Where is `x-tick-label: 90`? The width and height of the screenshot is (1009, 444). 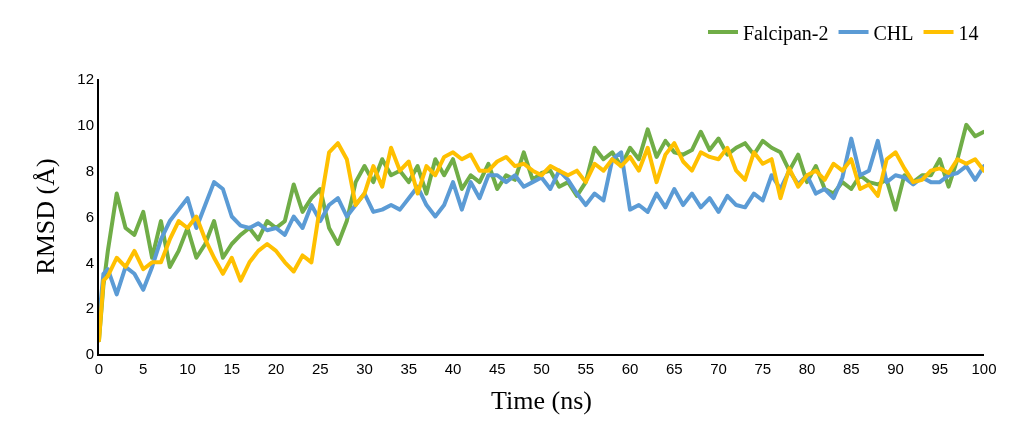
x-tick-label: 90 is located at coordinates (895, 368).